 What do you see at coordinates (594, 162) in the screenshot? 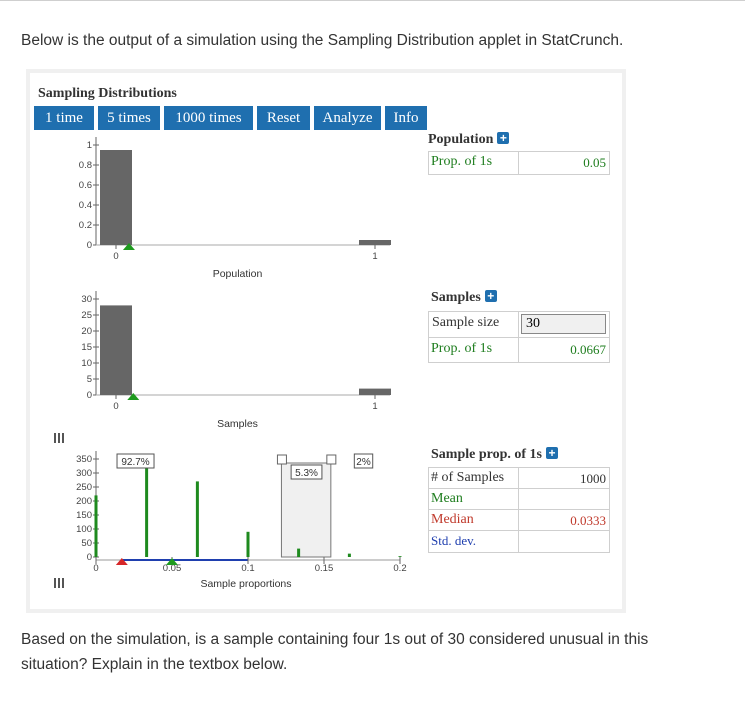
I see `population-prop-value: 0.05` at bounding box center [594, 162].